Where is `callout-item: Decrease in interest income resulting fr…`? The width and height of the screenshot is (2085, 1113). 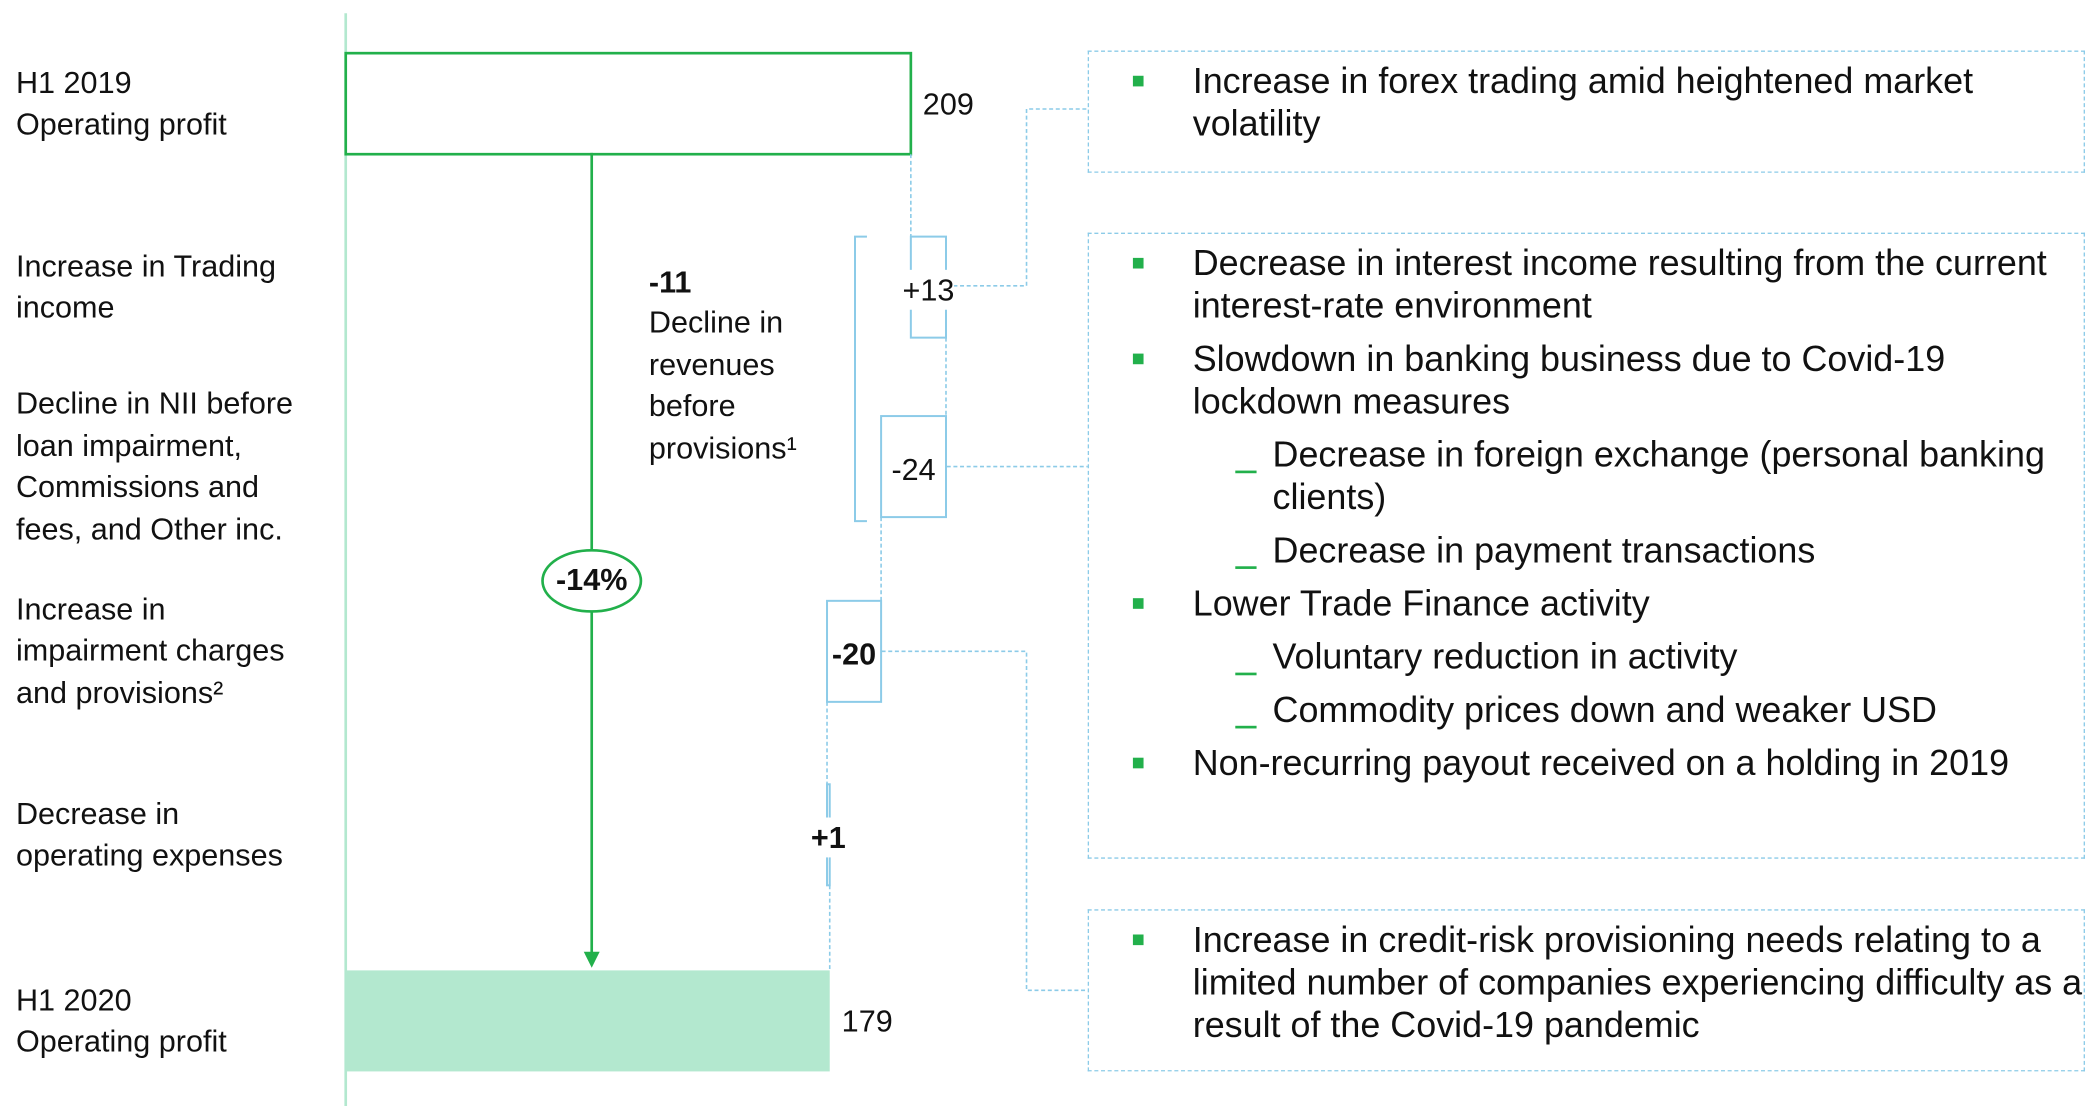 callout-item: Decrease in interest income resulting fr… is located at coordinates (1586, 284).